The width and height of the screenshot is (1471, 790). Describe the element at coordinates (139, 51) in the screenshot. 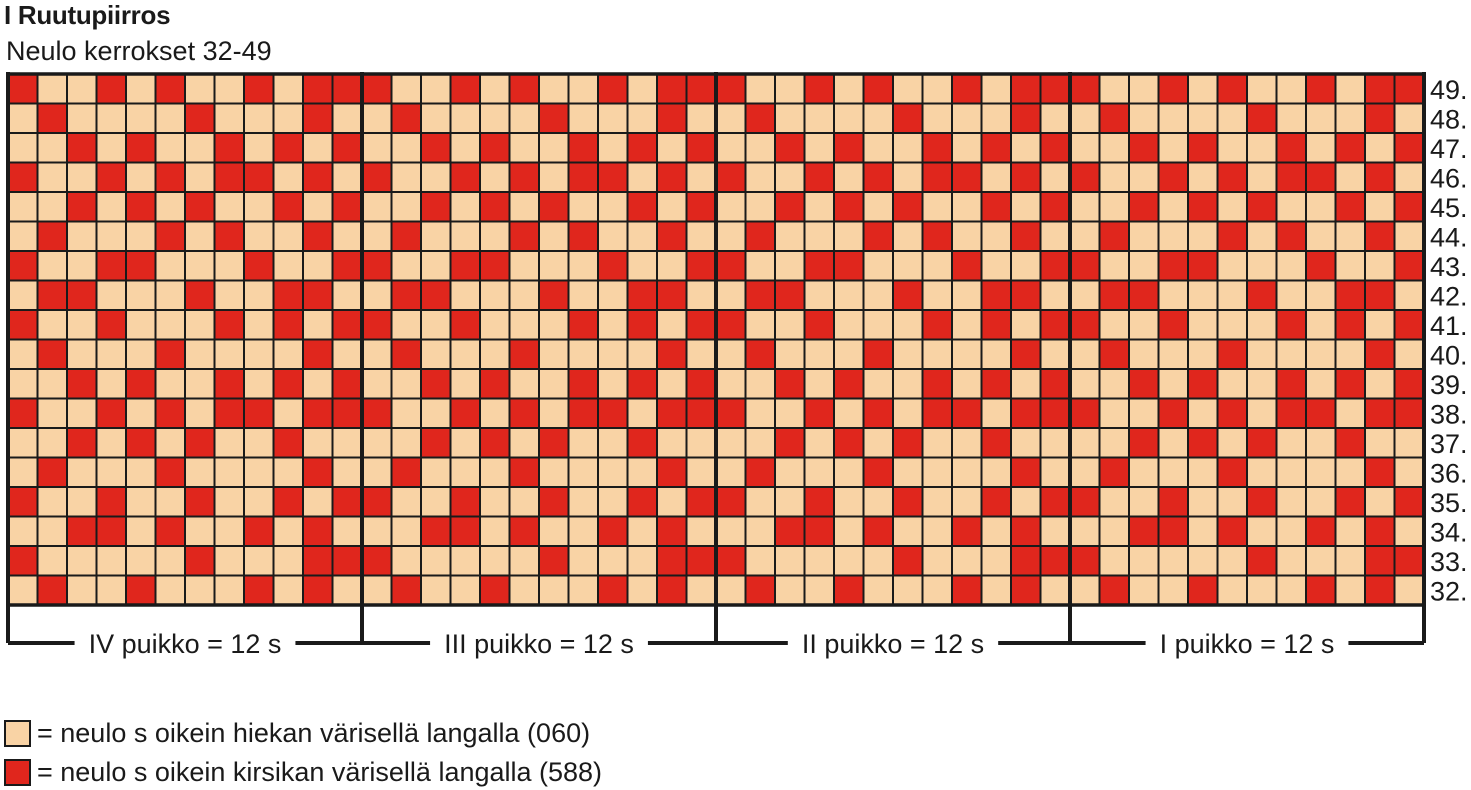

I see `chart-subtitle: Neulo kerrokset 32-49` at that location.